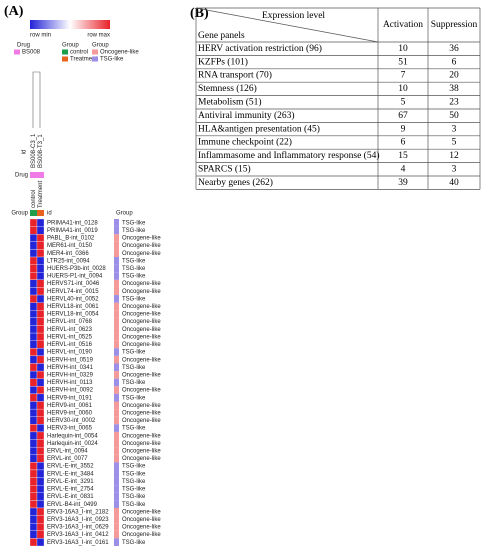 The image size is (487, 550). What do you see at coordinates (76, 269) in the screenshot?
I see `row-id: HUERS-P3b-int_0028` at bounding box center [76, 269].